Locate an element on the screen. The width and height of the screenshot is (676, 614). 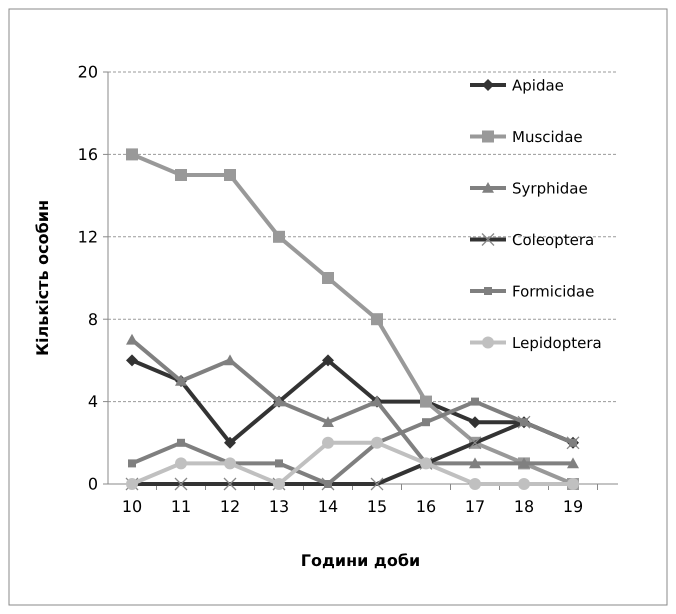
x-tick-label: 19 is located at coordinates (573, 506).